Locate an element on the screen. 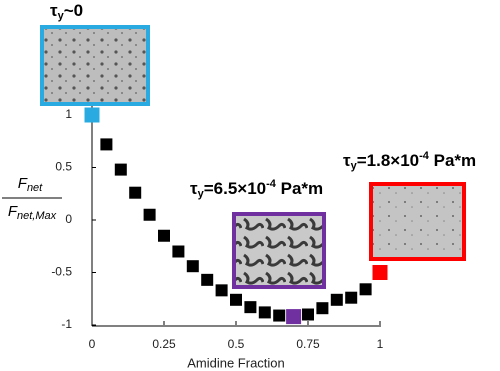 The image size is (500, 371). y-tick-label: 0.5 is located at coordinates (63, 167).